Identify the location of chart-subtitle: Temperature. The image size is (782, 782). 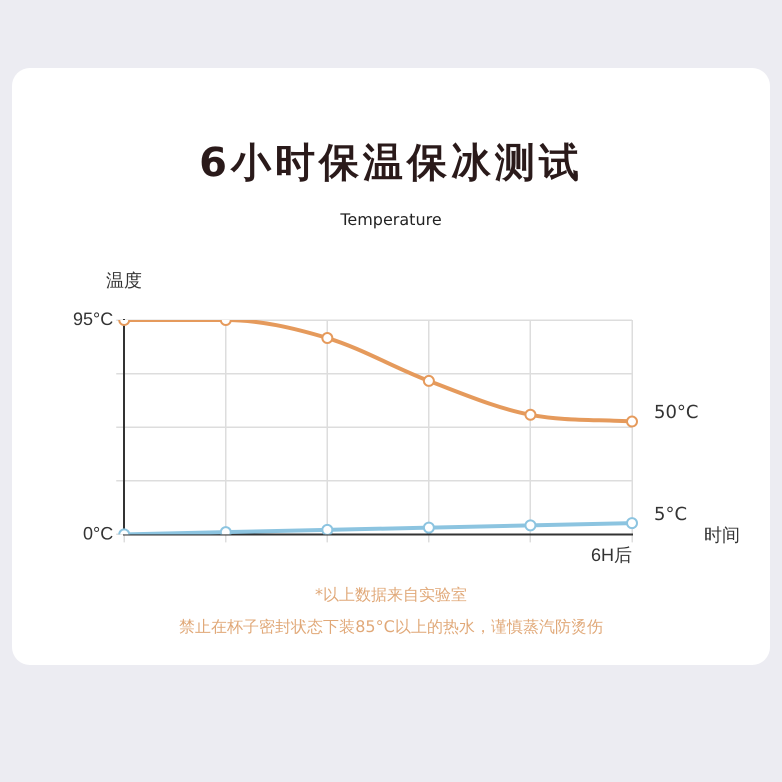
(391, 219).